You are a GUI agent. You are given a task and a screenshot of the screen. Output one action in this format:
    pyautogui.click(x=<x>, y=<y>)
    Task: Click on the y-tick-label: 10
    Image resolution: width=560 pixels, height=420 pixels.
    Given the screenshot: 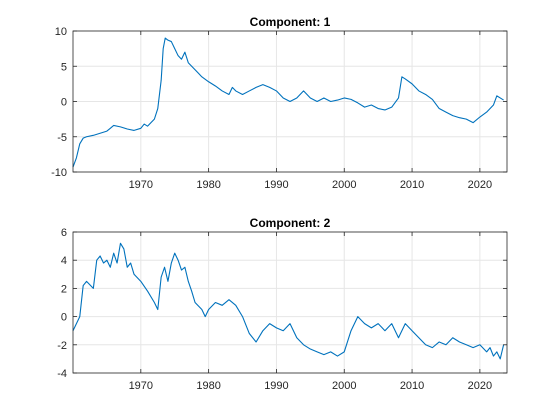 What is the action you would take?
    pyautogui.click(x=61, y=32)
    